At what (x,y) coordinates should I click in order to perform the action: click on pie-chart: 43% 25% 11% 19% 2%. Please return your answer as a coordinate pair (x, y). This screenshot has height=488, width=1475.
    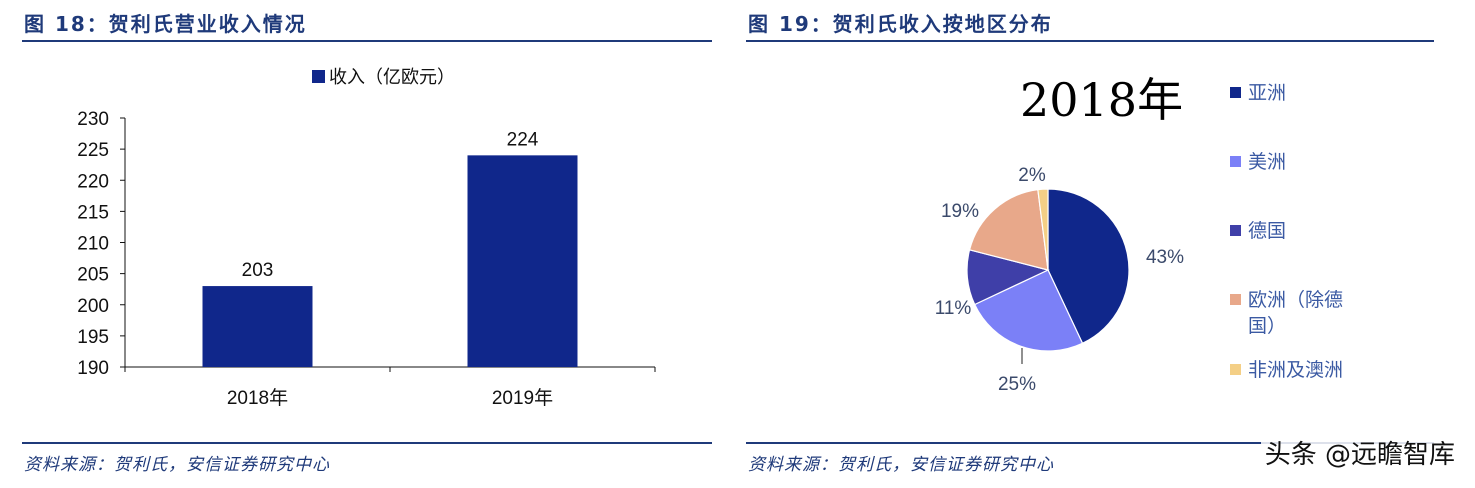
    Looking at the image, I should click on (1059, 280).